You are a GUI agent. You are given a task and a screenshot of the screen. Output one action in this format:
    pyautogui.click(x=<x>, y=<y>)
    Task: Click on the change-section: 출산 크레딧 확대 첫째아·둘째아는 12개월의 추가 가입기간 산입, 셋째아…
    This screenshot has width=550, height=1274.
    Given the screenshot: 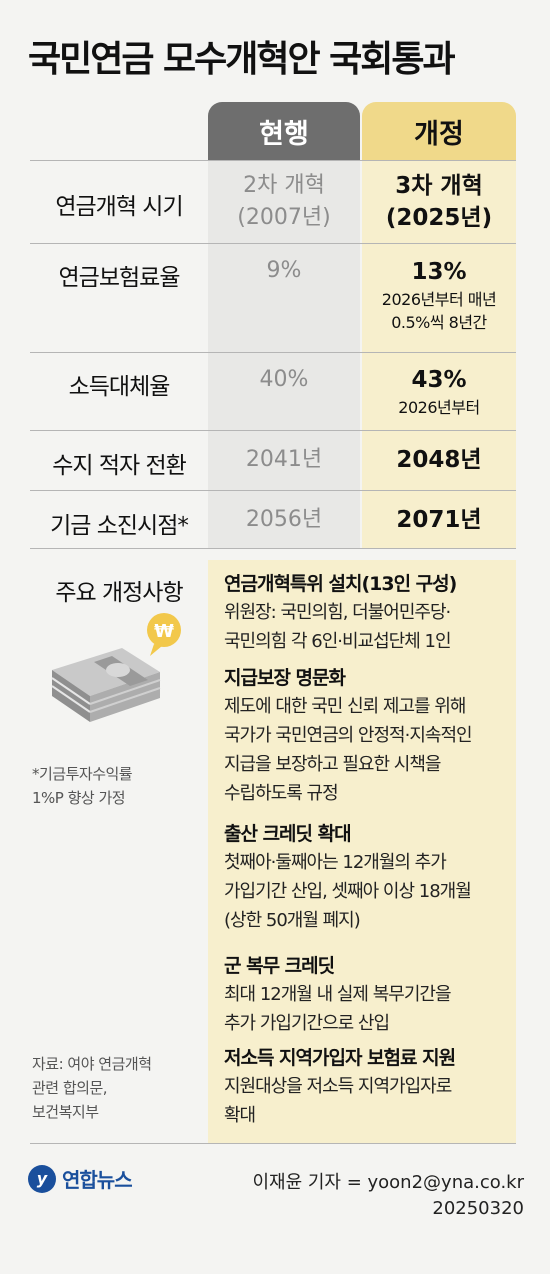 What is the action you would take?
    pyautogui.click(x=348, y=877)
    